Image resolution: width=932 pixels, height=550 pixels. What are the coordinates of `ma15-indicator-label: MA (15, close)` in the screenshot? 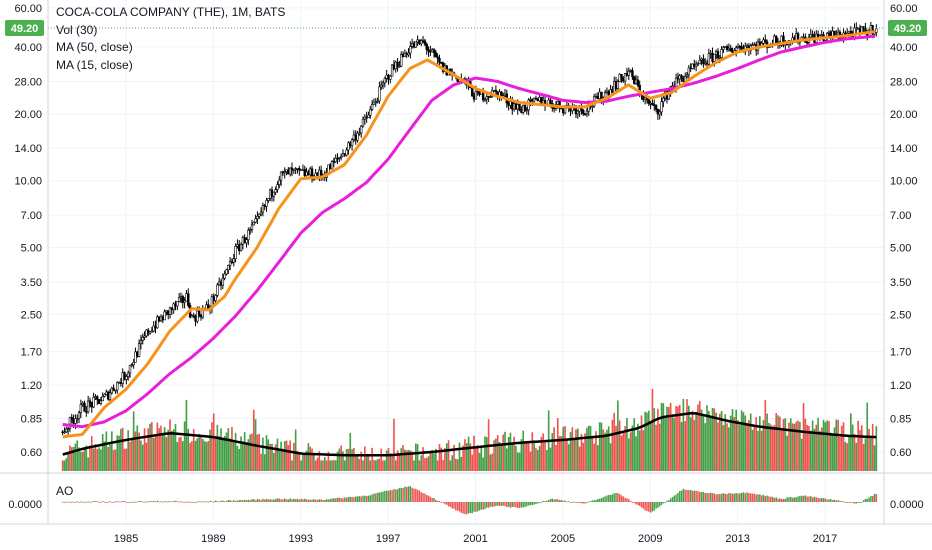 It's located at (94, 64).